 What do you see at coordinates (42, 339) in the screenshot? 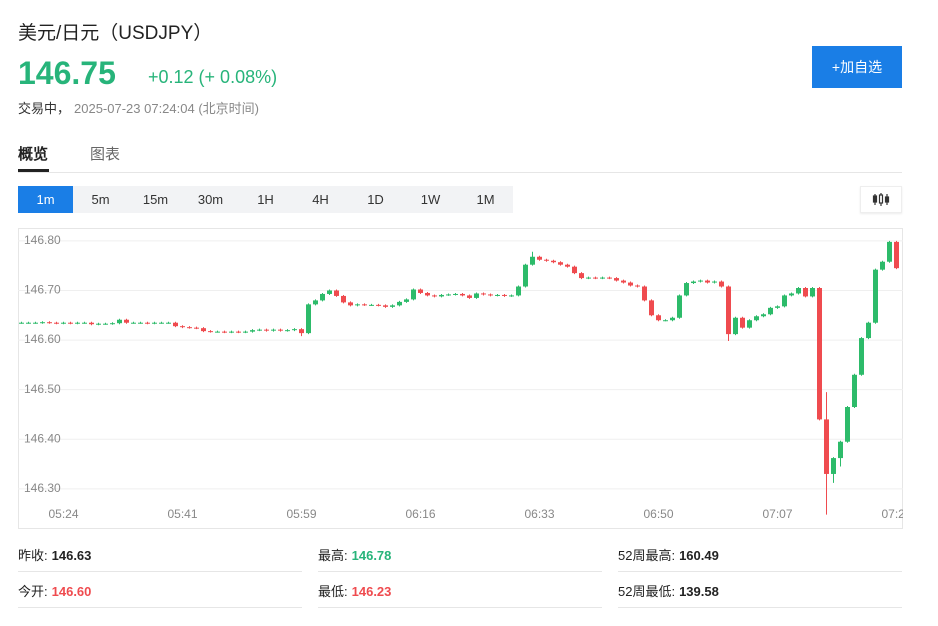
I see `y-tick-label: 146.60` at bounding box center [42, 339].